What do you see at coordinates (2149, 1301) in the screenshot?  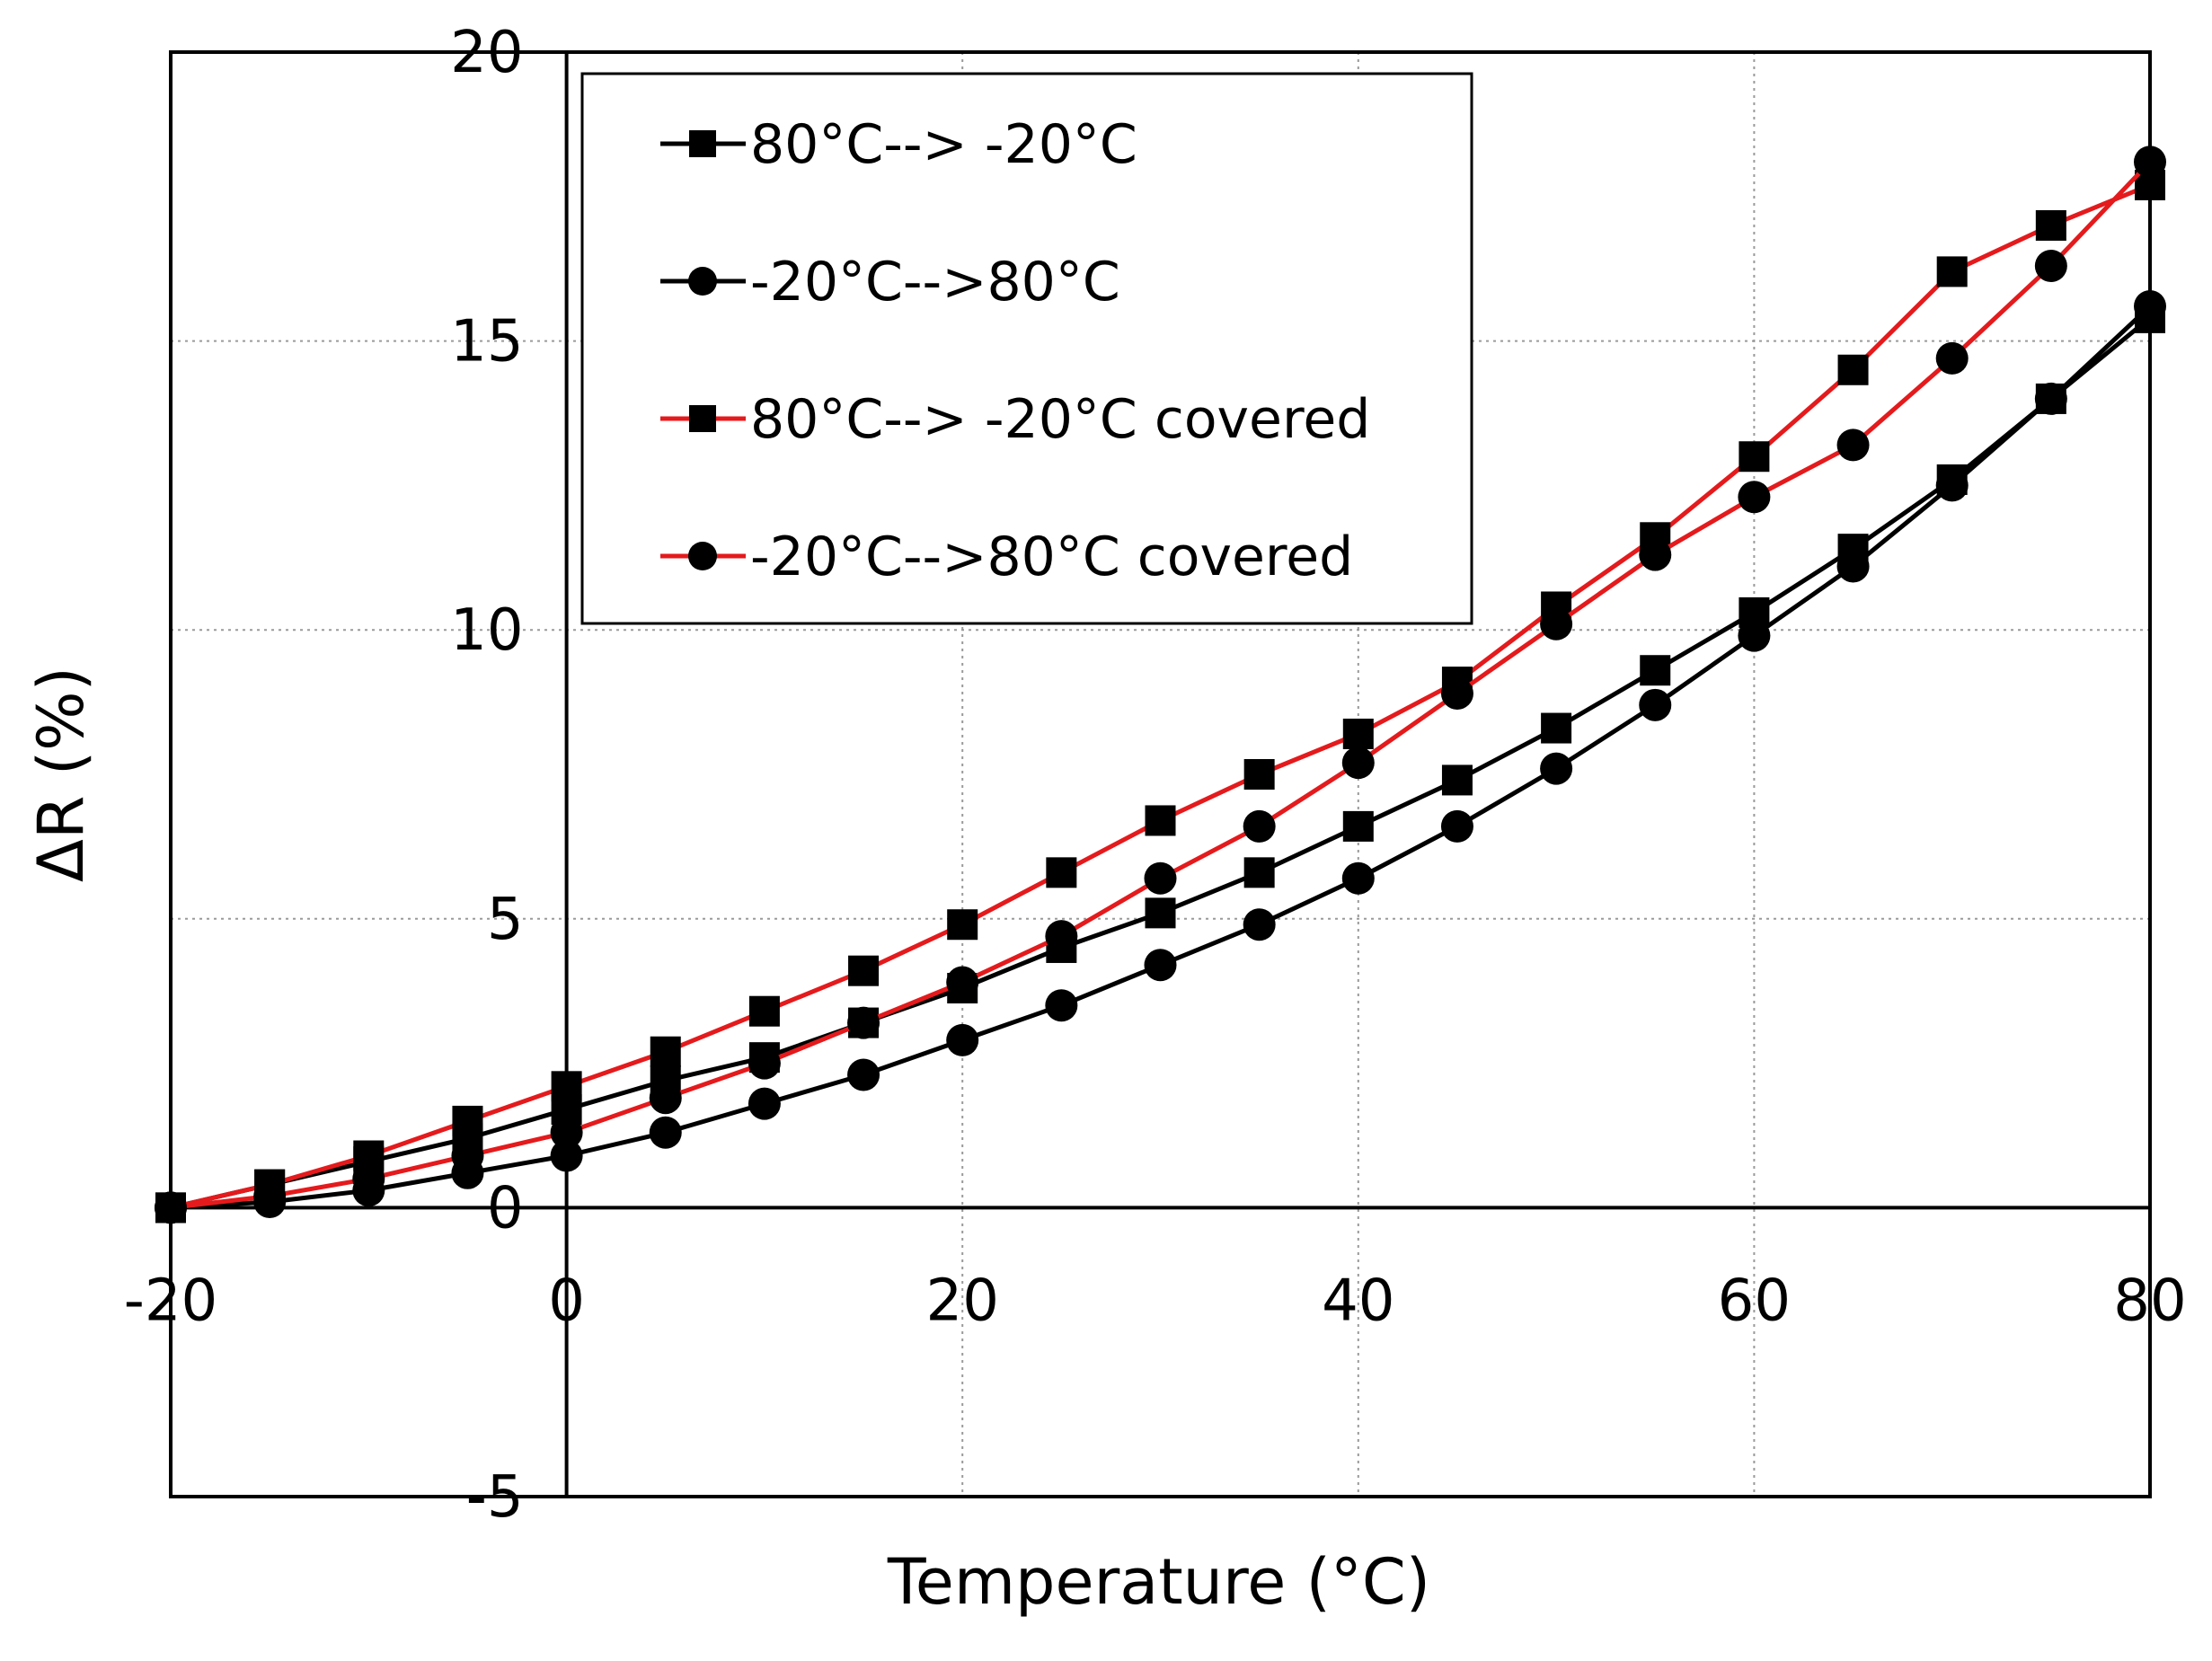 I see `x-tick-label: 80` at bounding box center [2149, 1301].